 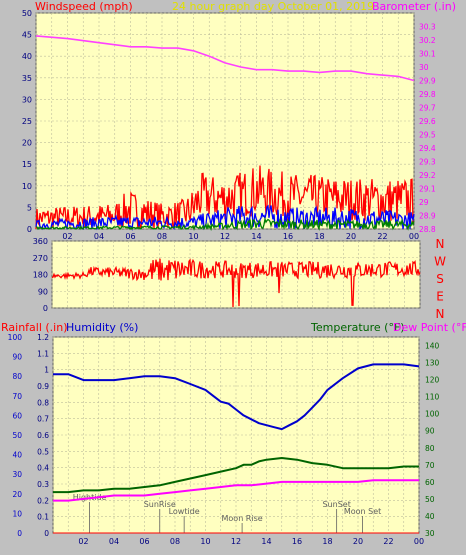 What do you see at coordinates (43, 291) in the screenshot?
I see `direction-tick-label: 90` at bounding box center [43, 291].